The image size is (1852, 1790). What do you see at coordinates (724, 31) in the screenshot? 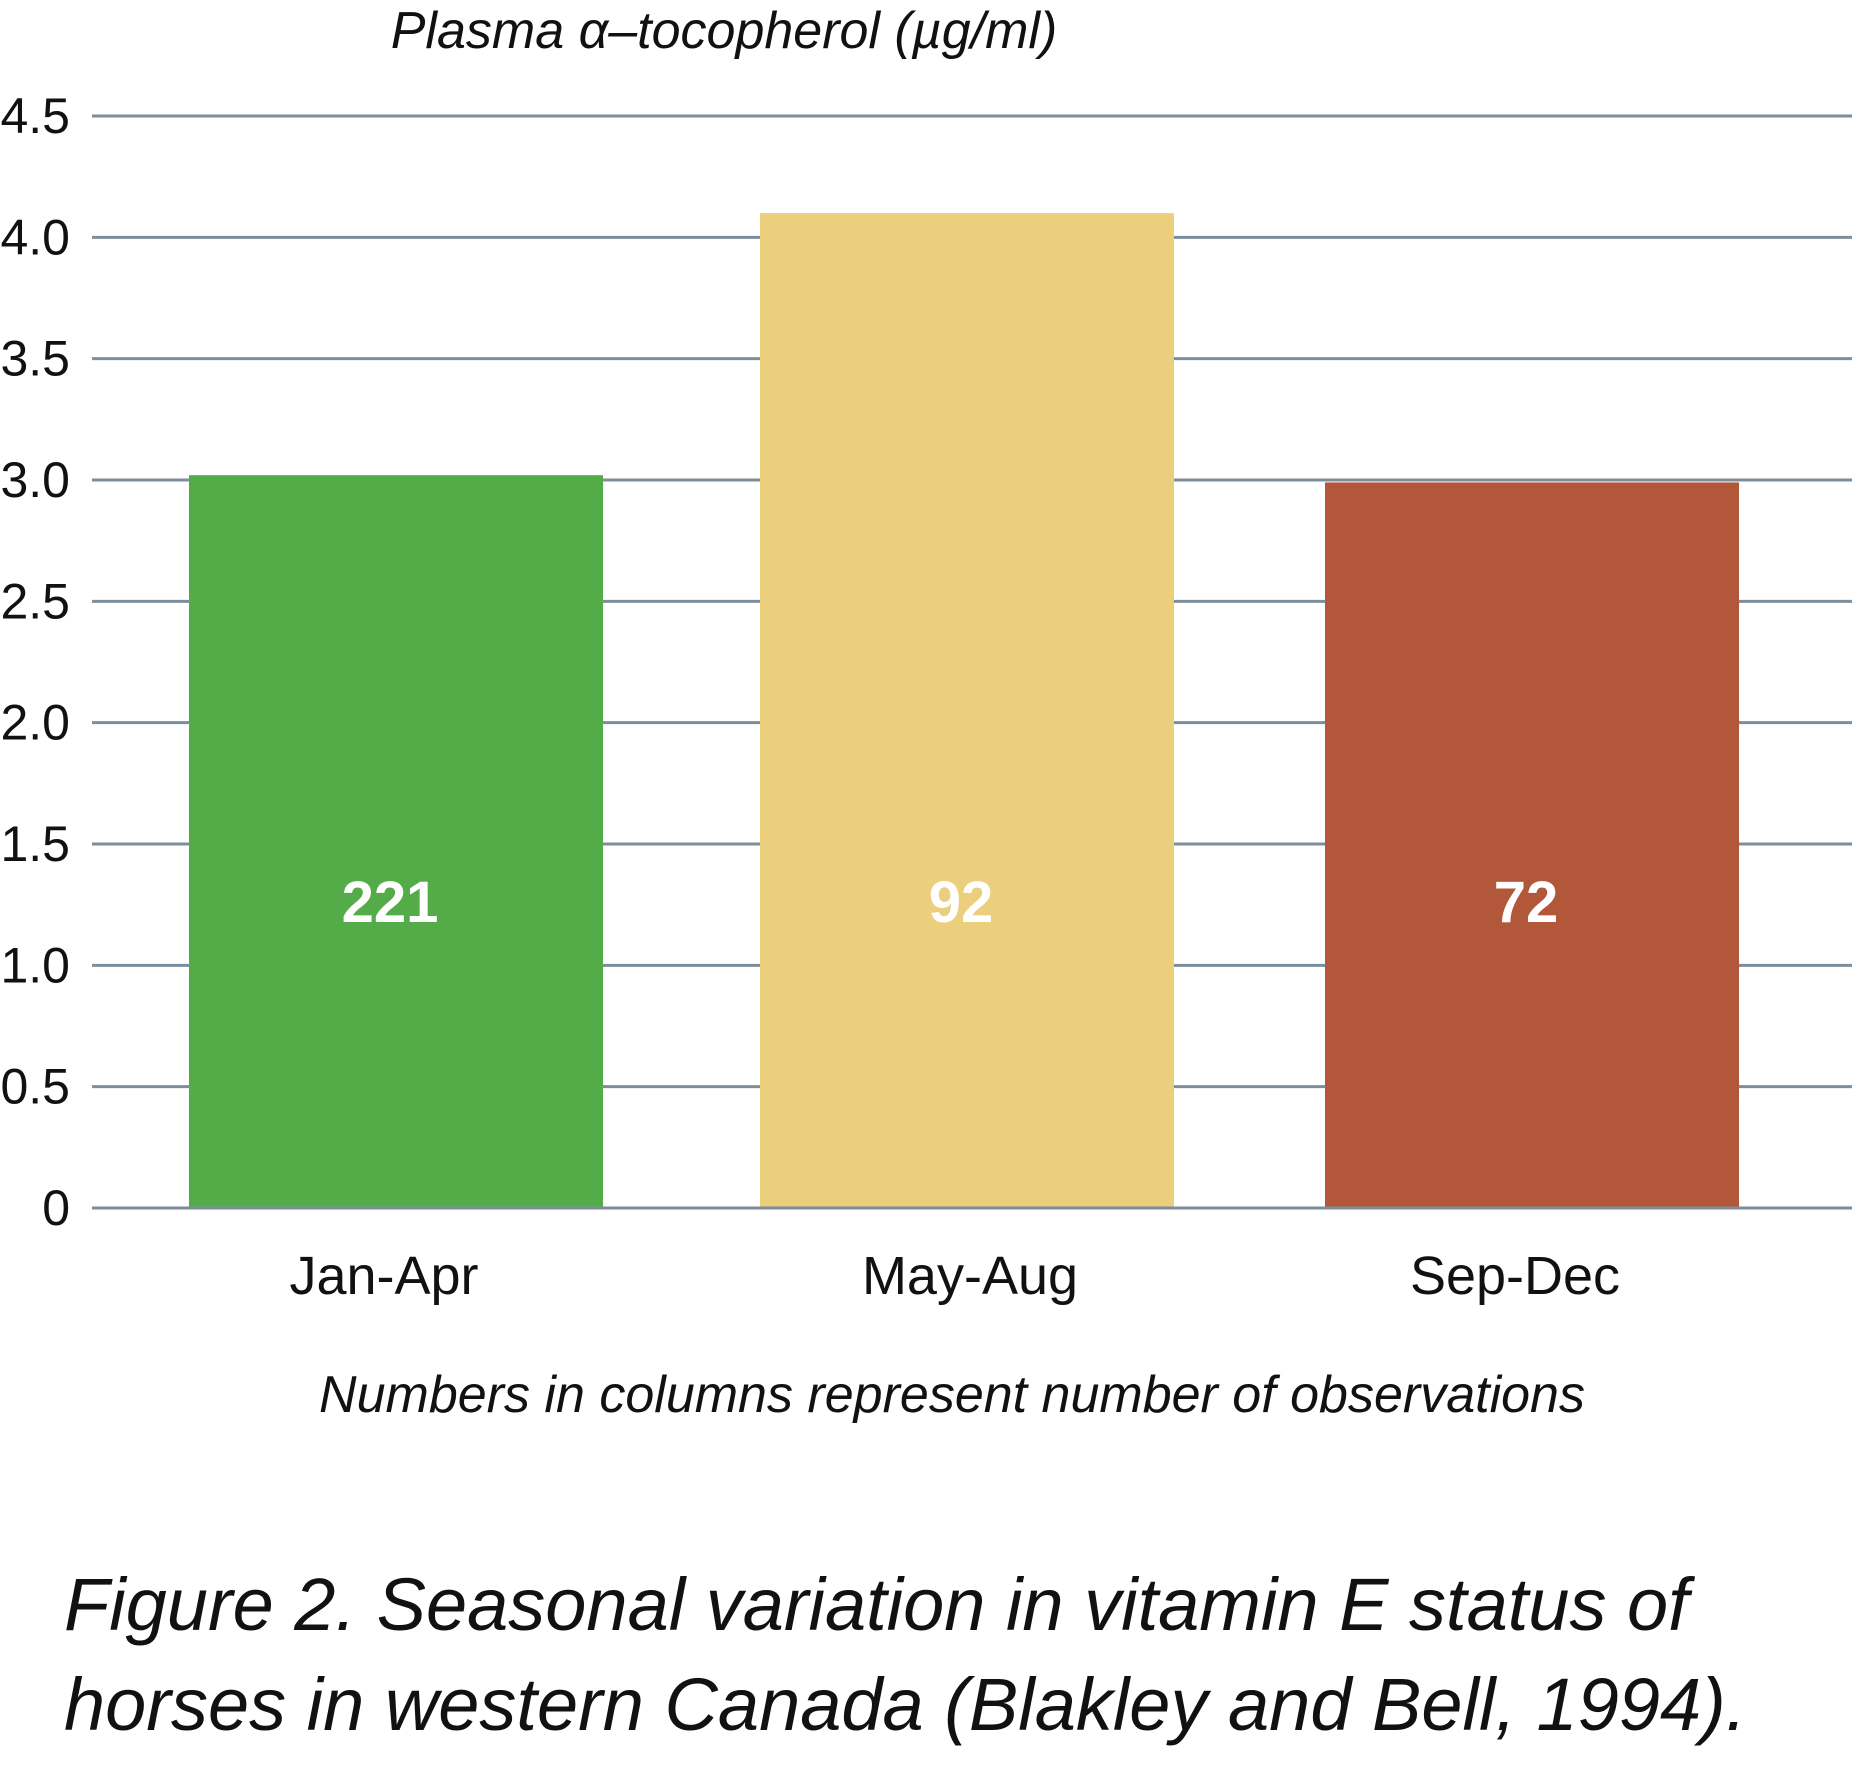
I see `y-axis-label: Plasma α–tocopherol (µg/ml)` at bounding box center [724, 31].